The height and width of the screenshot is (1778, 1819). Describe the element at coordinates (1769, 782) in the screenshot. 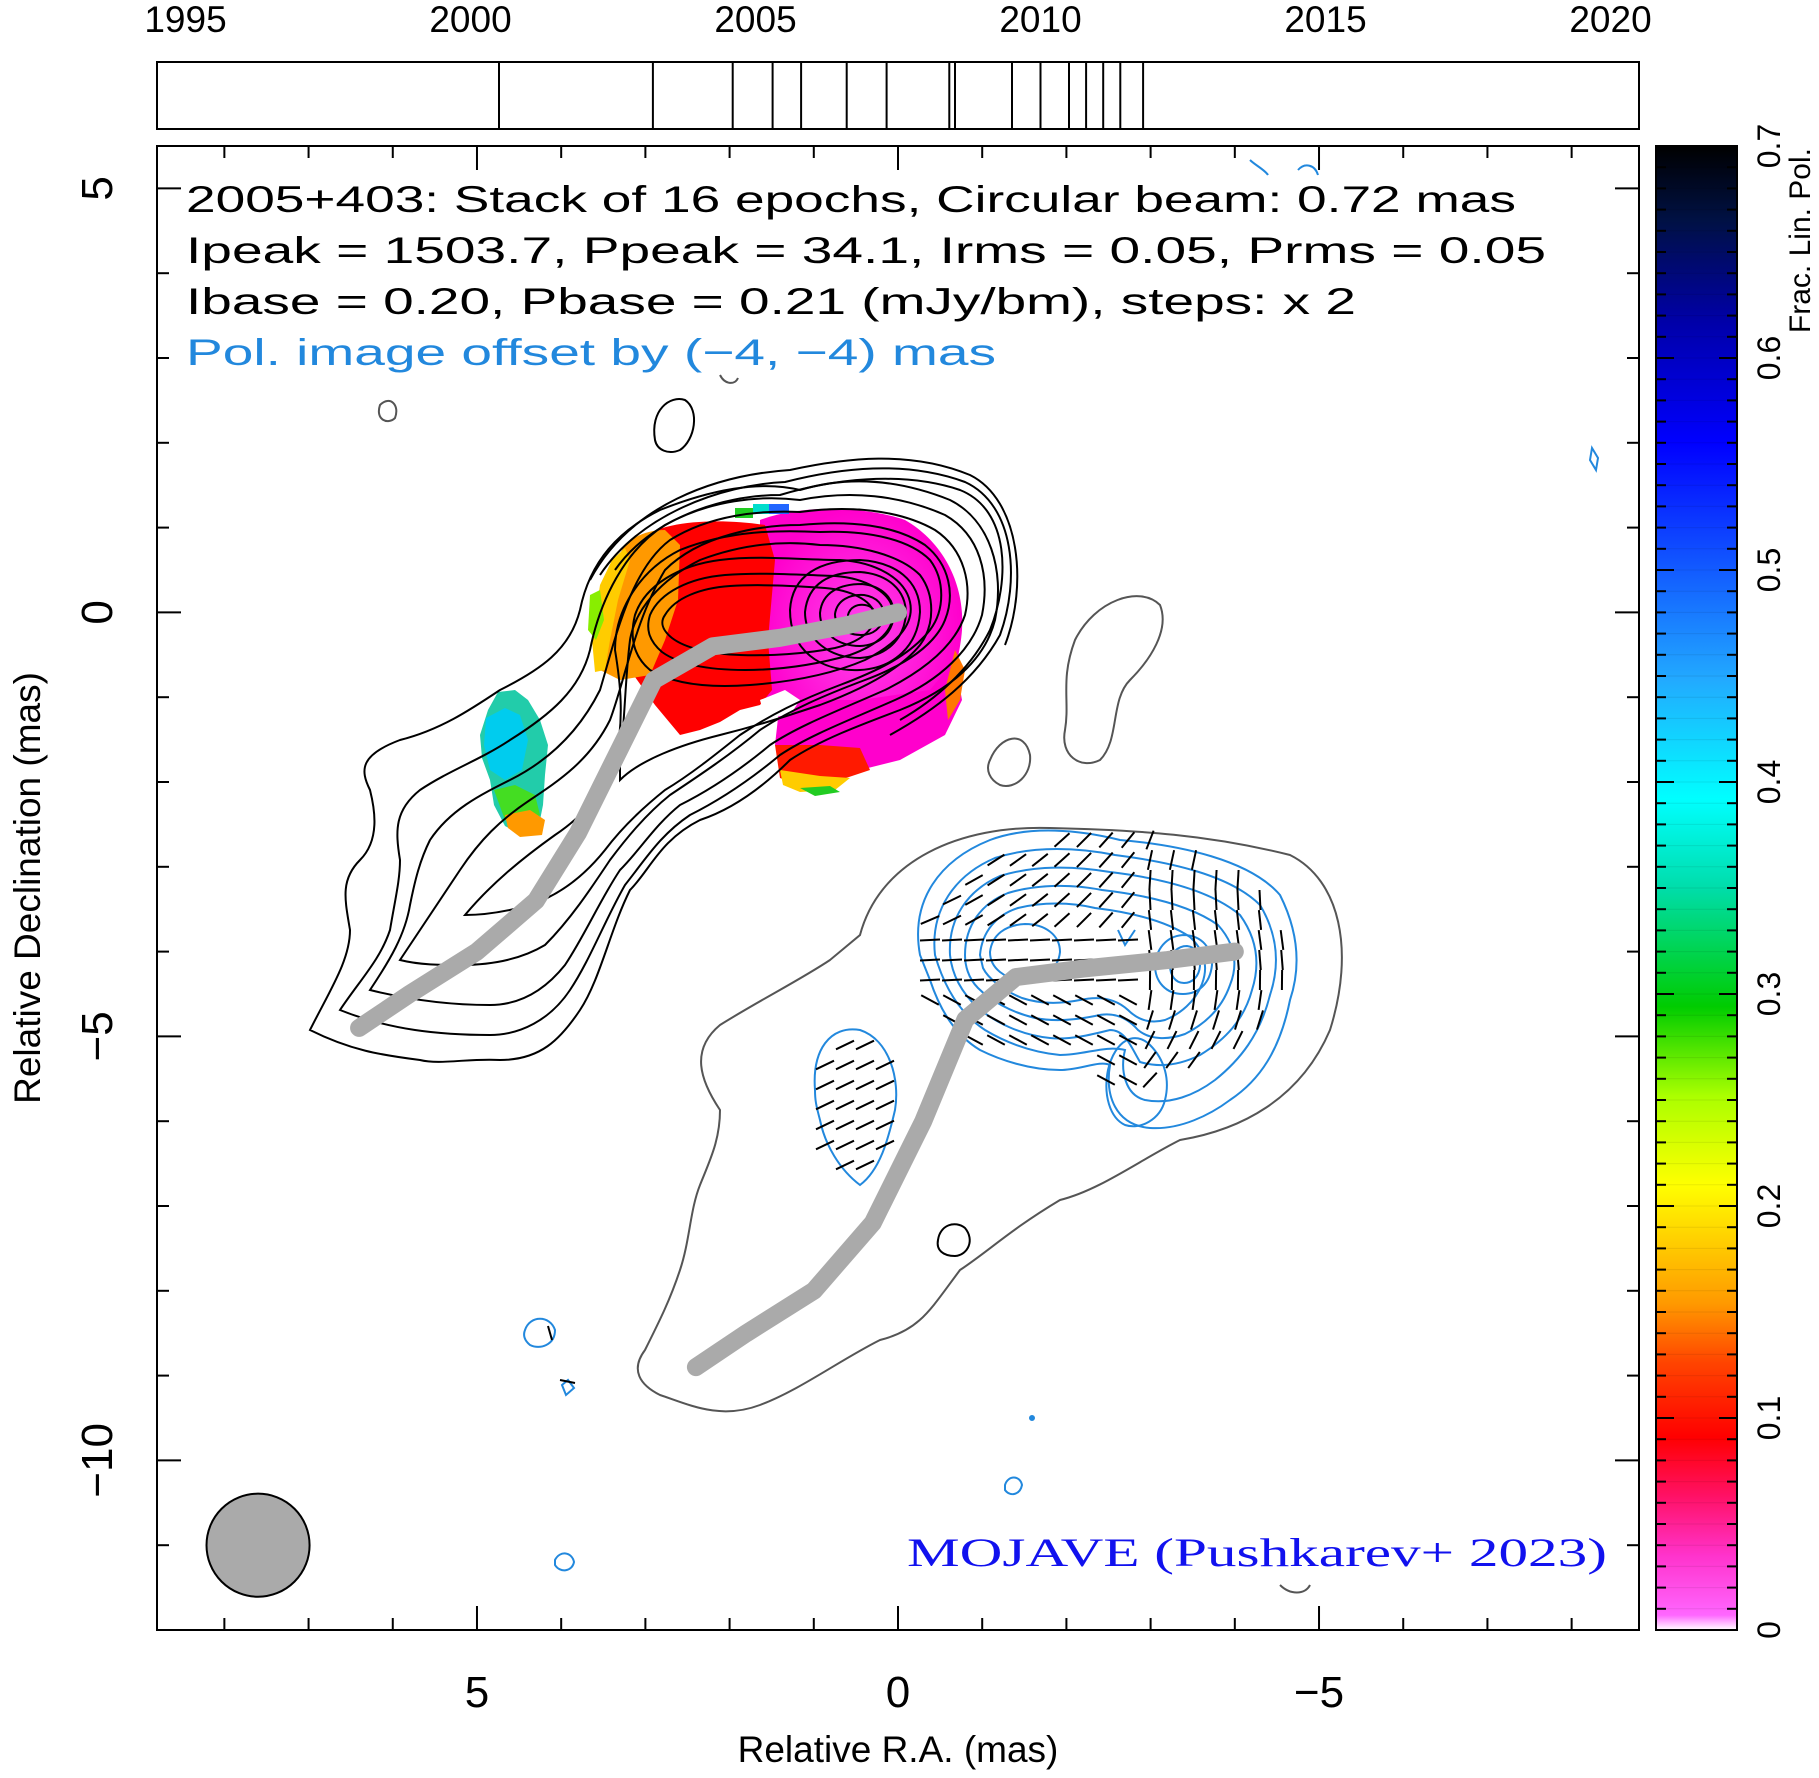

I see `colorbar-tick-label: 0.4` at that location.